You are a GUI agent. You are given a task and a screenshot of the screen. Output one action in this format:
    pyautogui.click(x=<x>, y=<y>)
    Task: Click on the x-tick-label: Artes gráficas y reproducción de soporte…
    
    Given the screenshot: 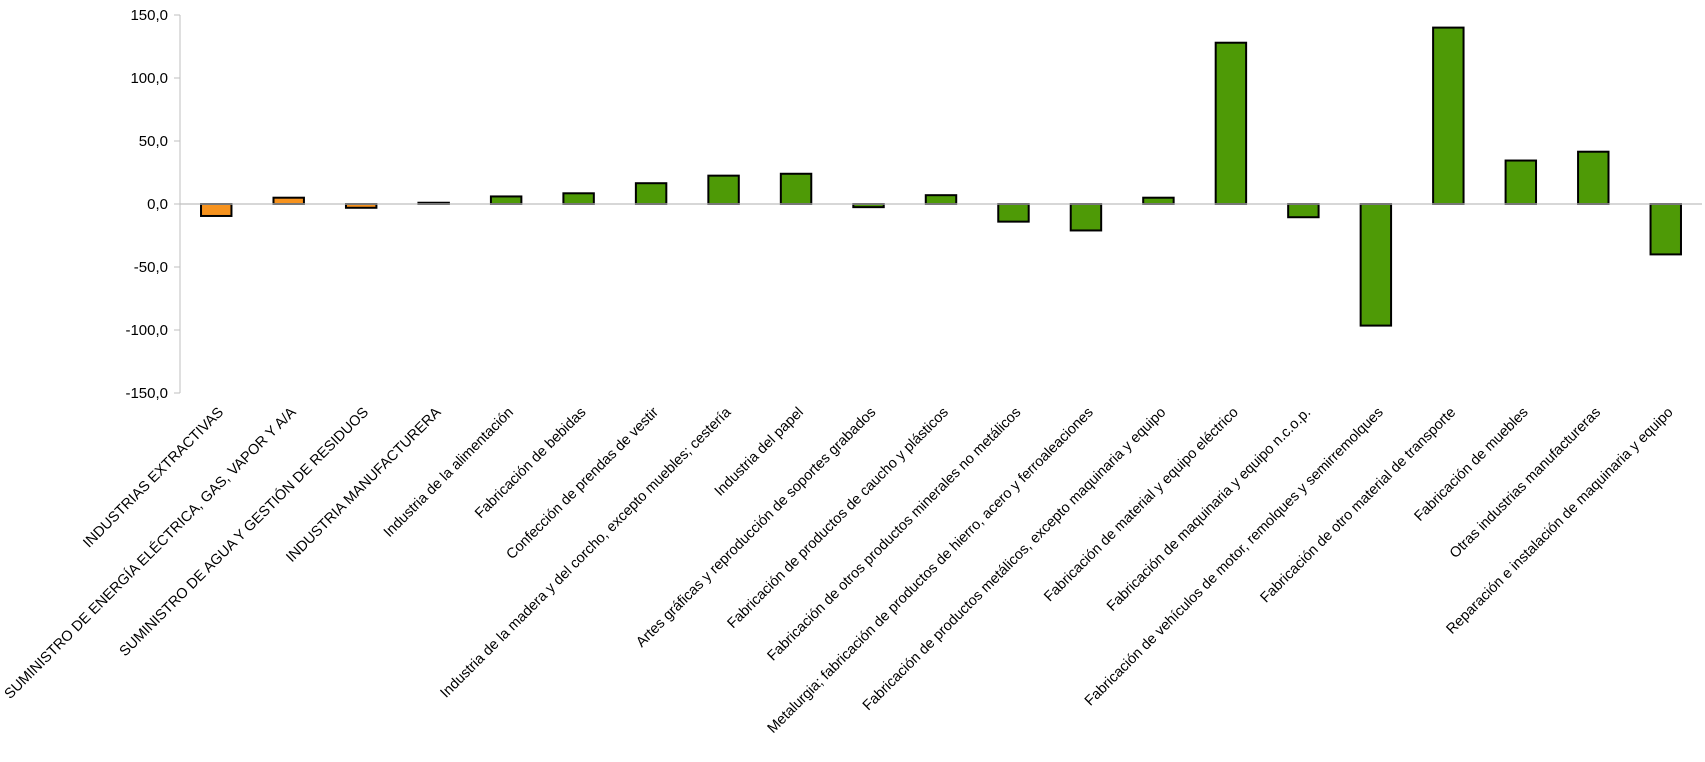 What is the action you would take?
    pyautogui.click(x=756, y=528)
    